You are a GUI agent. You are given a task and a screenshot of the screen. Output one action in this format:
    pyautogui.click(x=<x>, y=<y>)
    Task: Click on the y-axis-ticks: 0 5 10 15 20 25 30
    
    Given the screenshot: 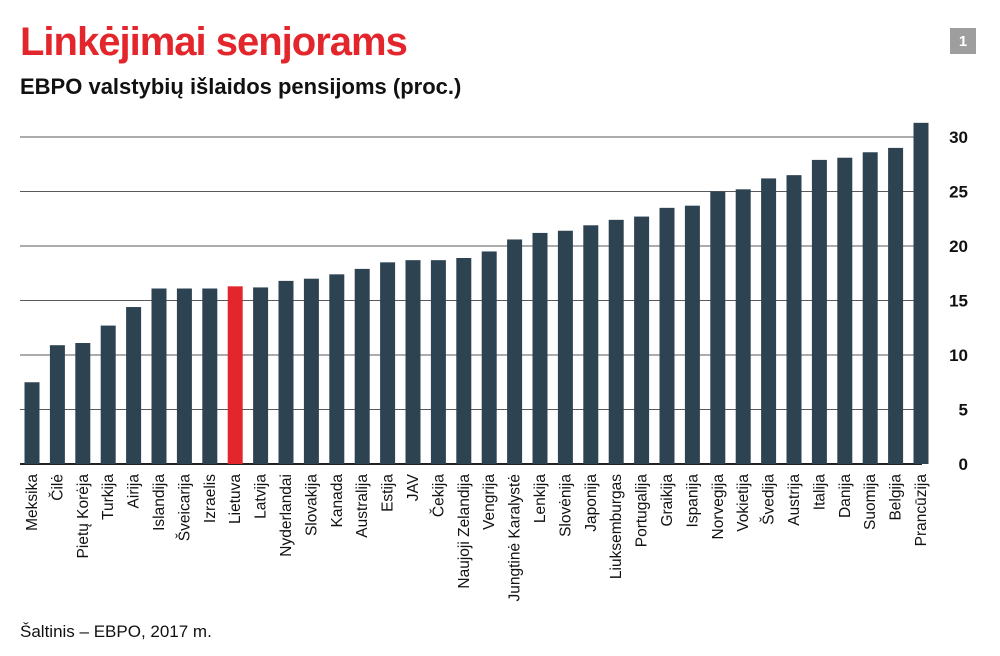 What is the action you would take?
    pyautogui.click(x=958, y=301)
    